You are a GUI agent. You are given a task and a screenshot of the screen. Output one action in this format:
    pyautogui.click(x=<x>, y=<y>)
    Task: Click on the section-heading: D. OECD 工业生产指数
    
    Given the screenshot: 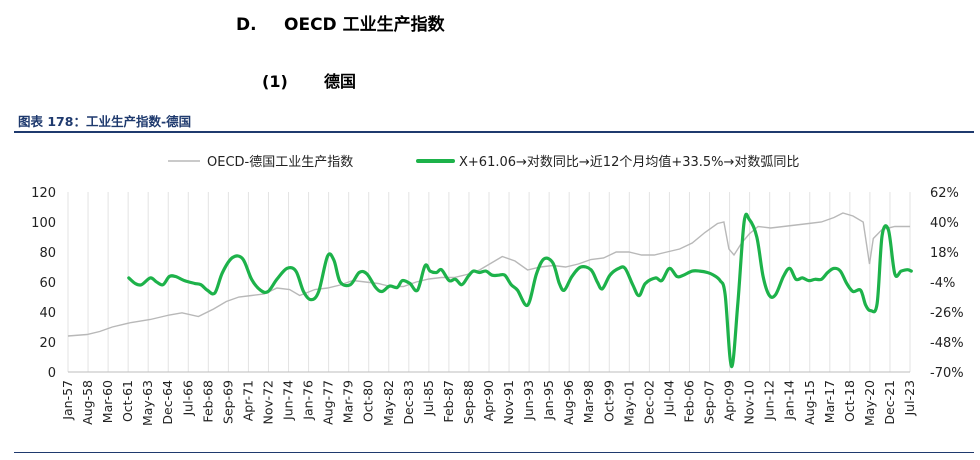 What is the action you would take?
    pyautogui.click(x=340, y=22)
    